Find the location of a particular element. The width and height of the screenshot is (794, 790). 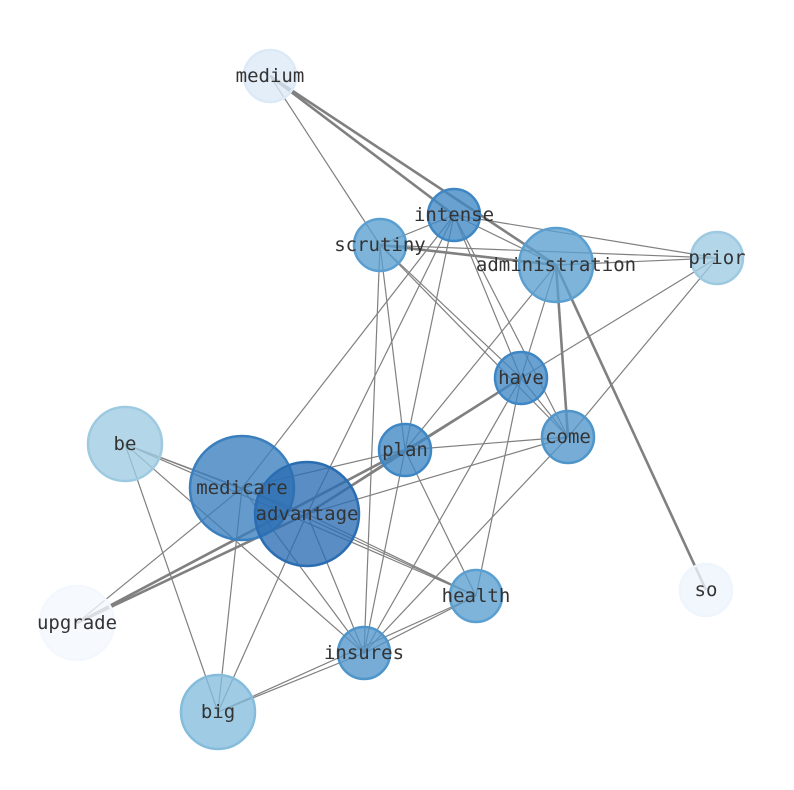

node-label-prior: prior is located at coordinates (716, 258).